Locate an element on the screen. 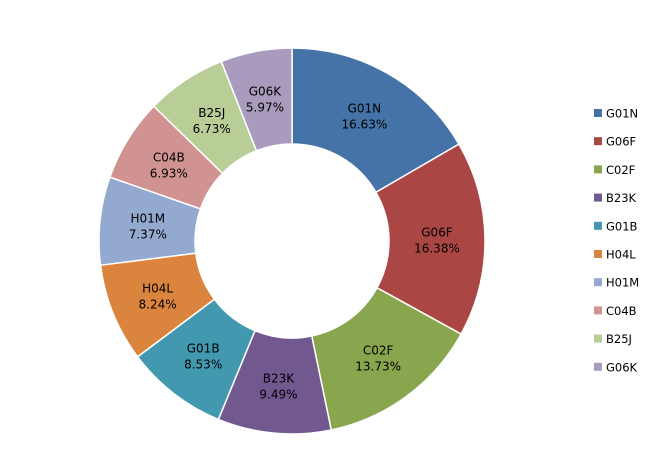  legend-item-h04l: H04L is located at coordinates (615, 255).